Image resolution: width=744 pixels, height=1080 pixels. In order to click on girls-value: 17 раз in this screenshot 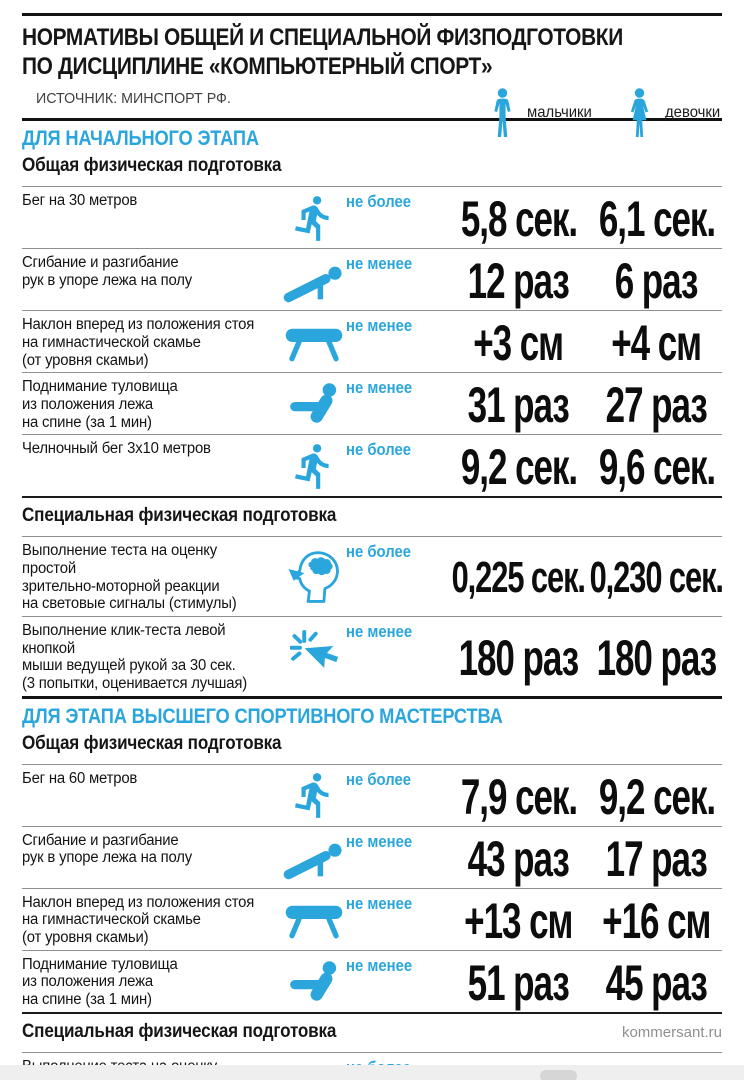, I will do `click(656, 858)`.